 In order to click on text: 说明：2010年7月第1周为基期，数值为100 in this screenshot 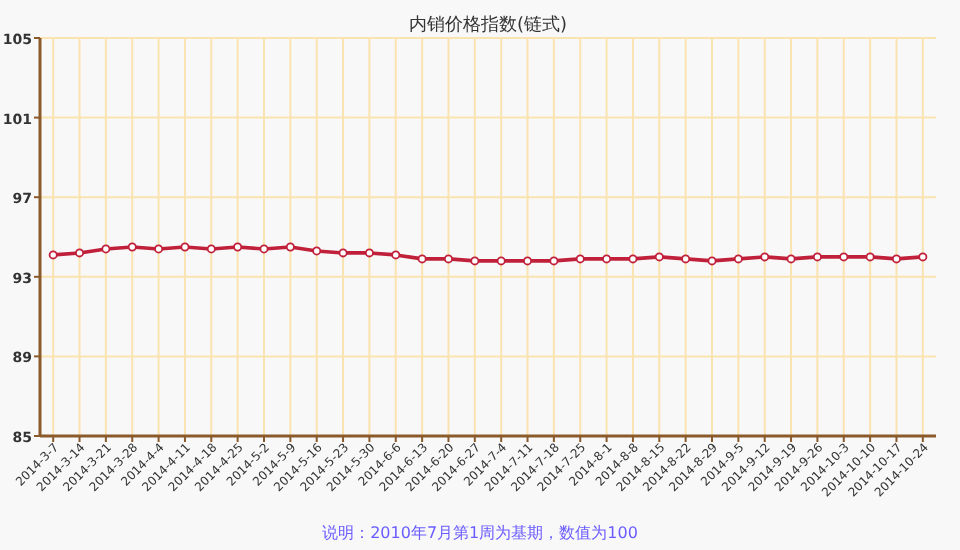, I will do `click(480, 533)`.